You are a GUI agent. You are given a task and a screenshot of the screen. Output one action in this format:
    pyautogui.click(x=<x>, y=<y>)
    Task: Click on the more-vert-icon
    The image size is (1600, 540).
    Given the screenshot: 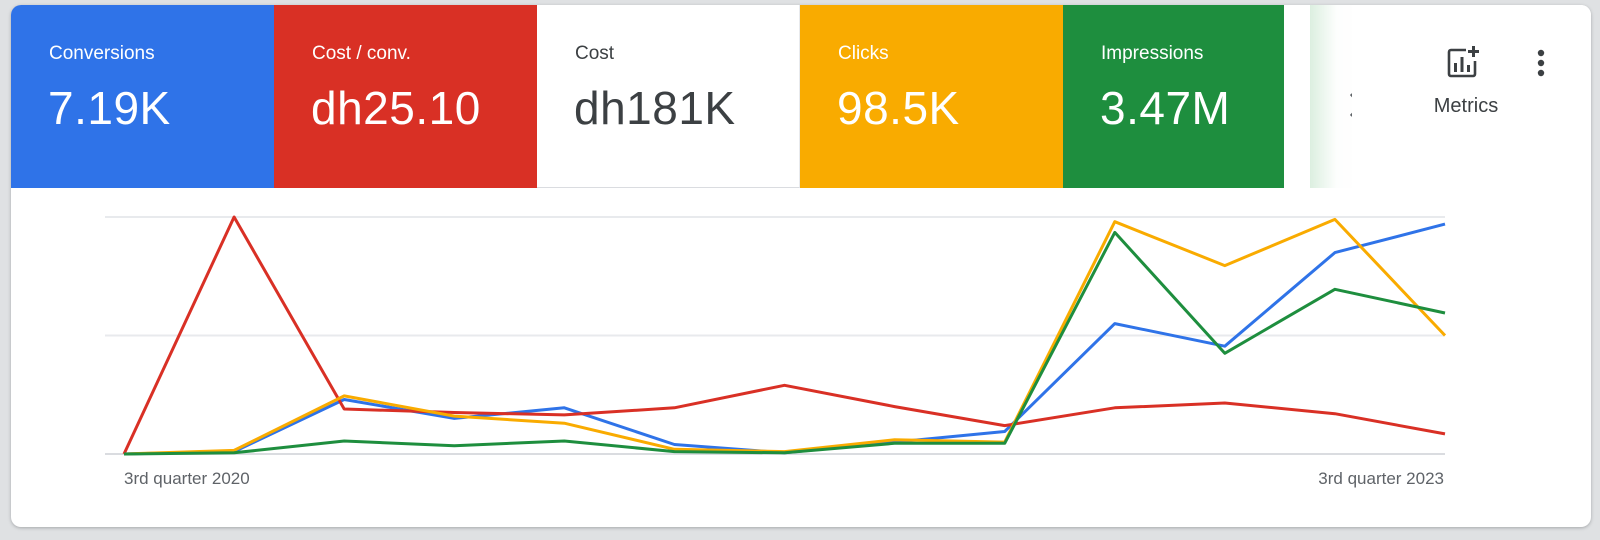 What is the action you would take?
    pyautogui.click(x=1541, y=63)
    